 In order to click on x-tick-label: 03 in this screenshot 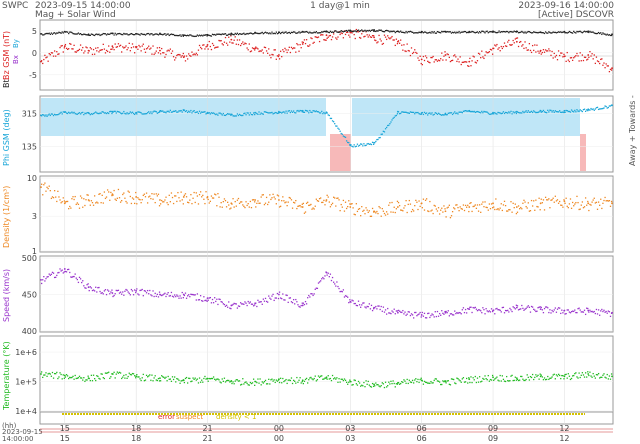, I will do `click(350, 438)`.